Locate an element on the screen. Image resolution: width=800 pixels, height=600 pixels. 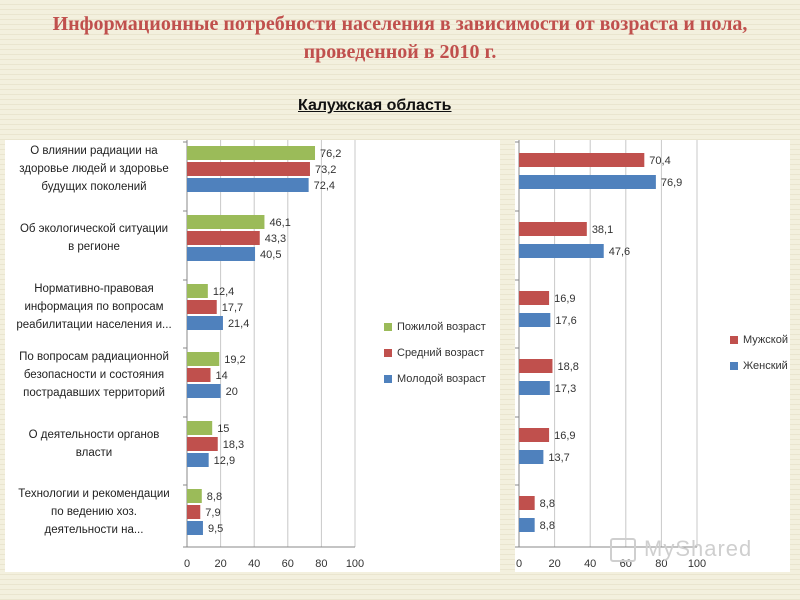
legend-swatch-middle is located at coordinates (388, 353).